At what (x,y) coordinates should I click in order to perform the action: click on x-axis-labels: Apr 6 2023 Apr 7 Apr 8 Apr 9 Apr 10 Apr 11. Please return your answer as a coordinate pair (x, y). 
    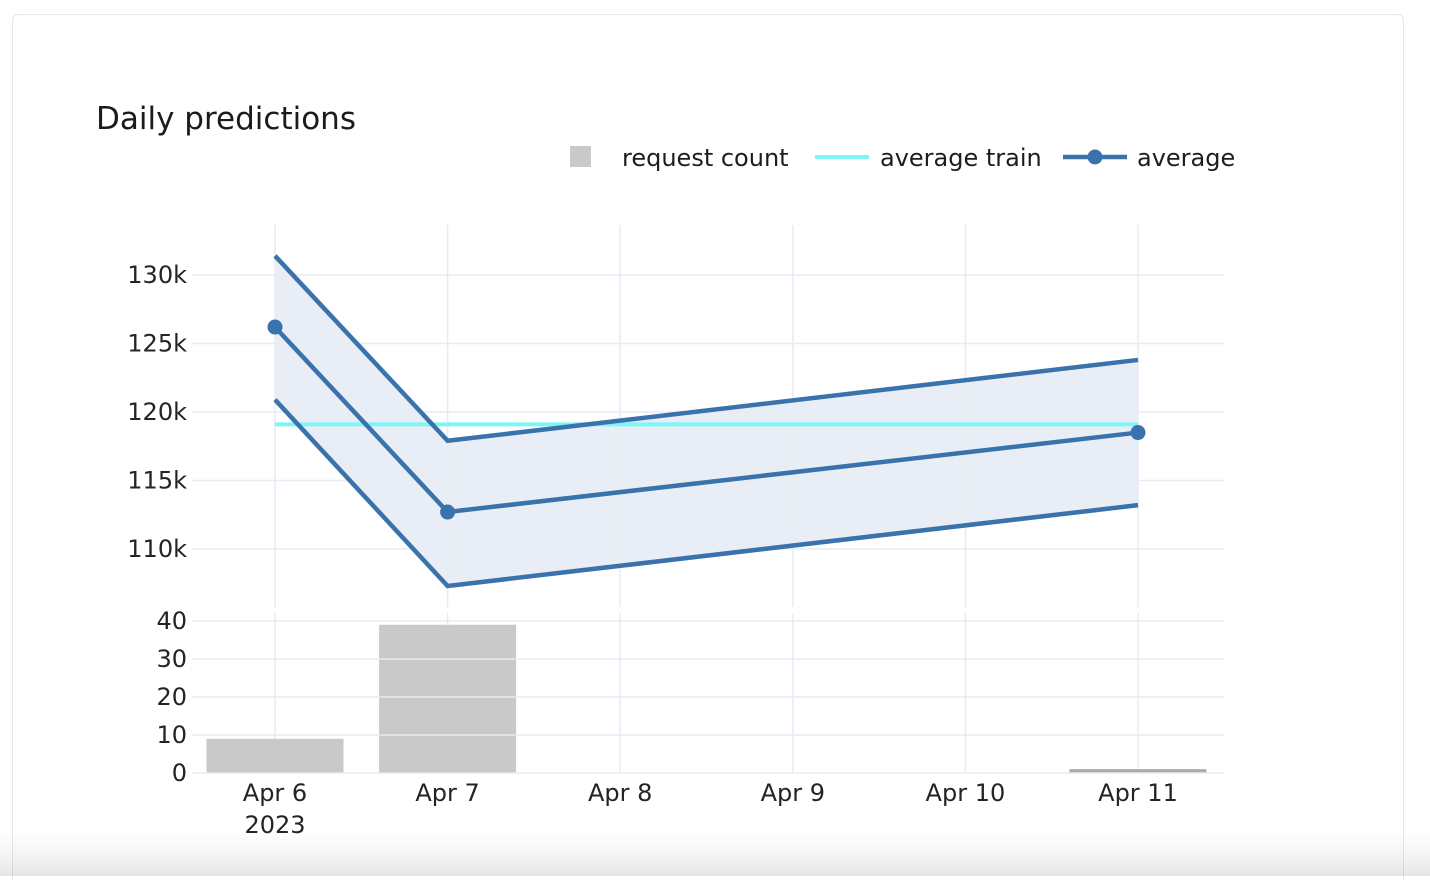
    Looking at the image, I should click on (710, 809).